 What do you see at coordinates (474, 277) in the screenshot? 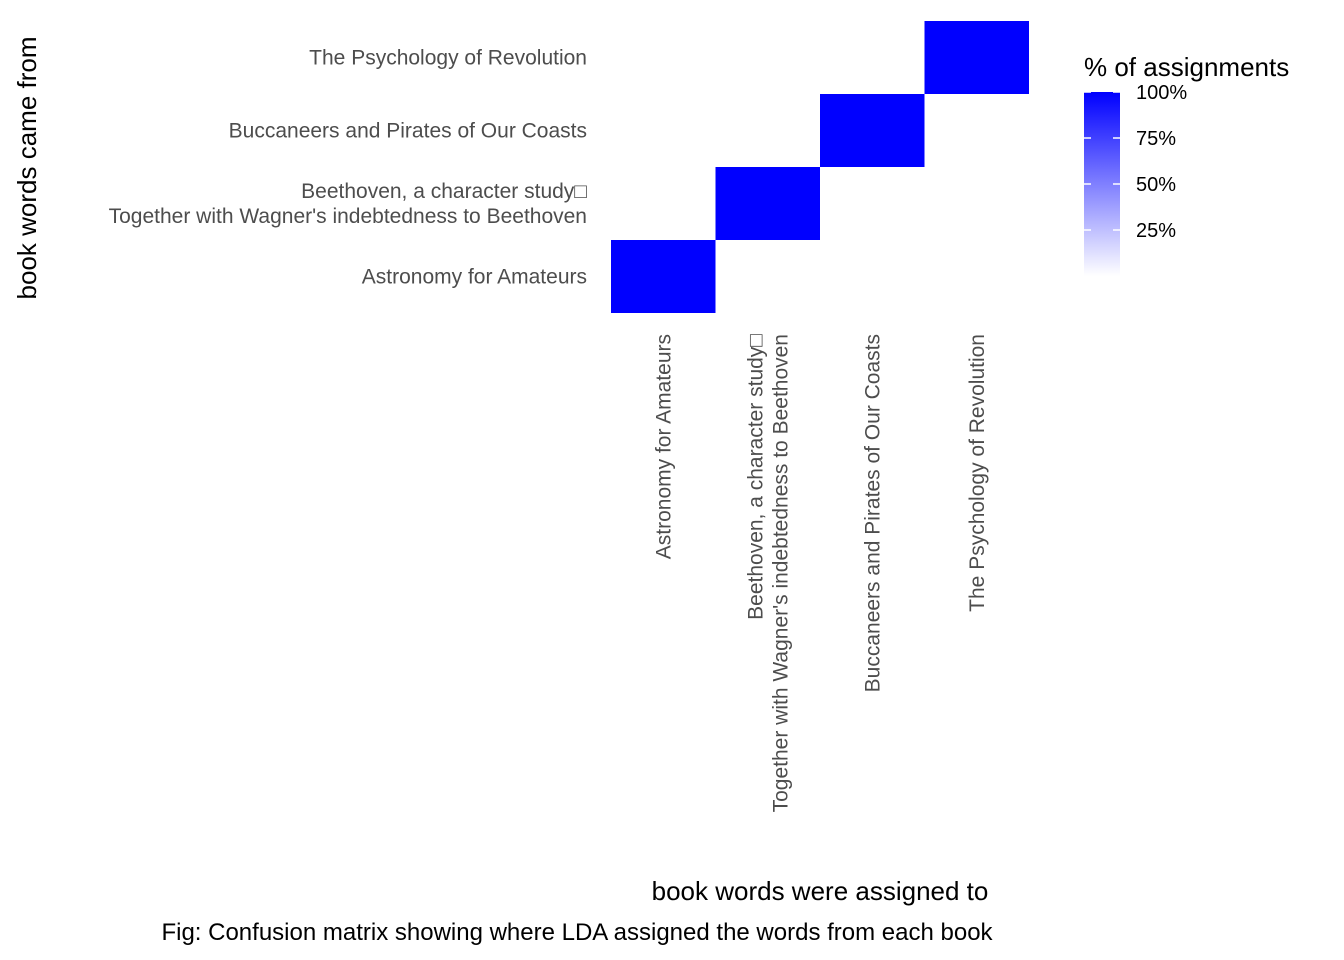
I see `y-tick-label: Astronomy for Amateurs` at bounding box center [474, 277].